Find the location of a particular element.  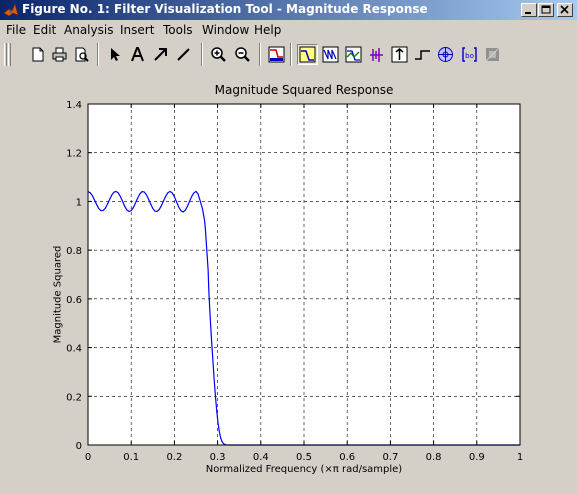

x-tick-label: 0.6 is located at coordinates (347, 457).